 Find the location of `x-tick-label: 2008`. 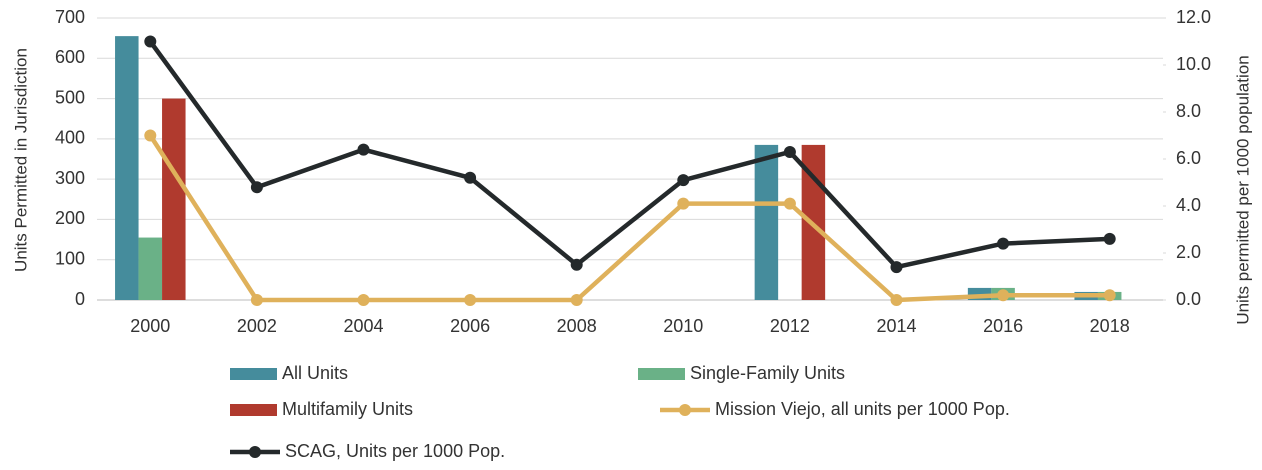

x-tick-label: 2008 is located at coordinates (577, 326).